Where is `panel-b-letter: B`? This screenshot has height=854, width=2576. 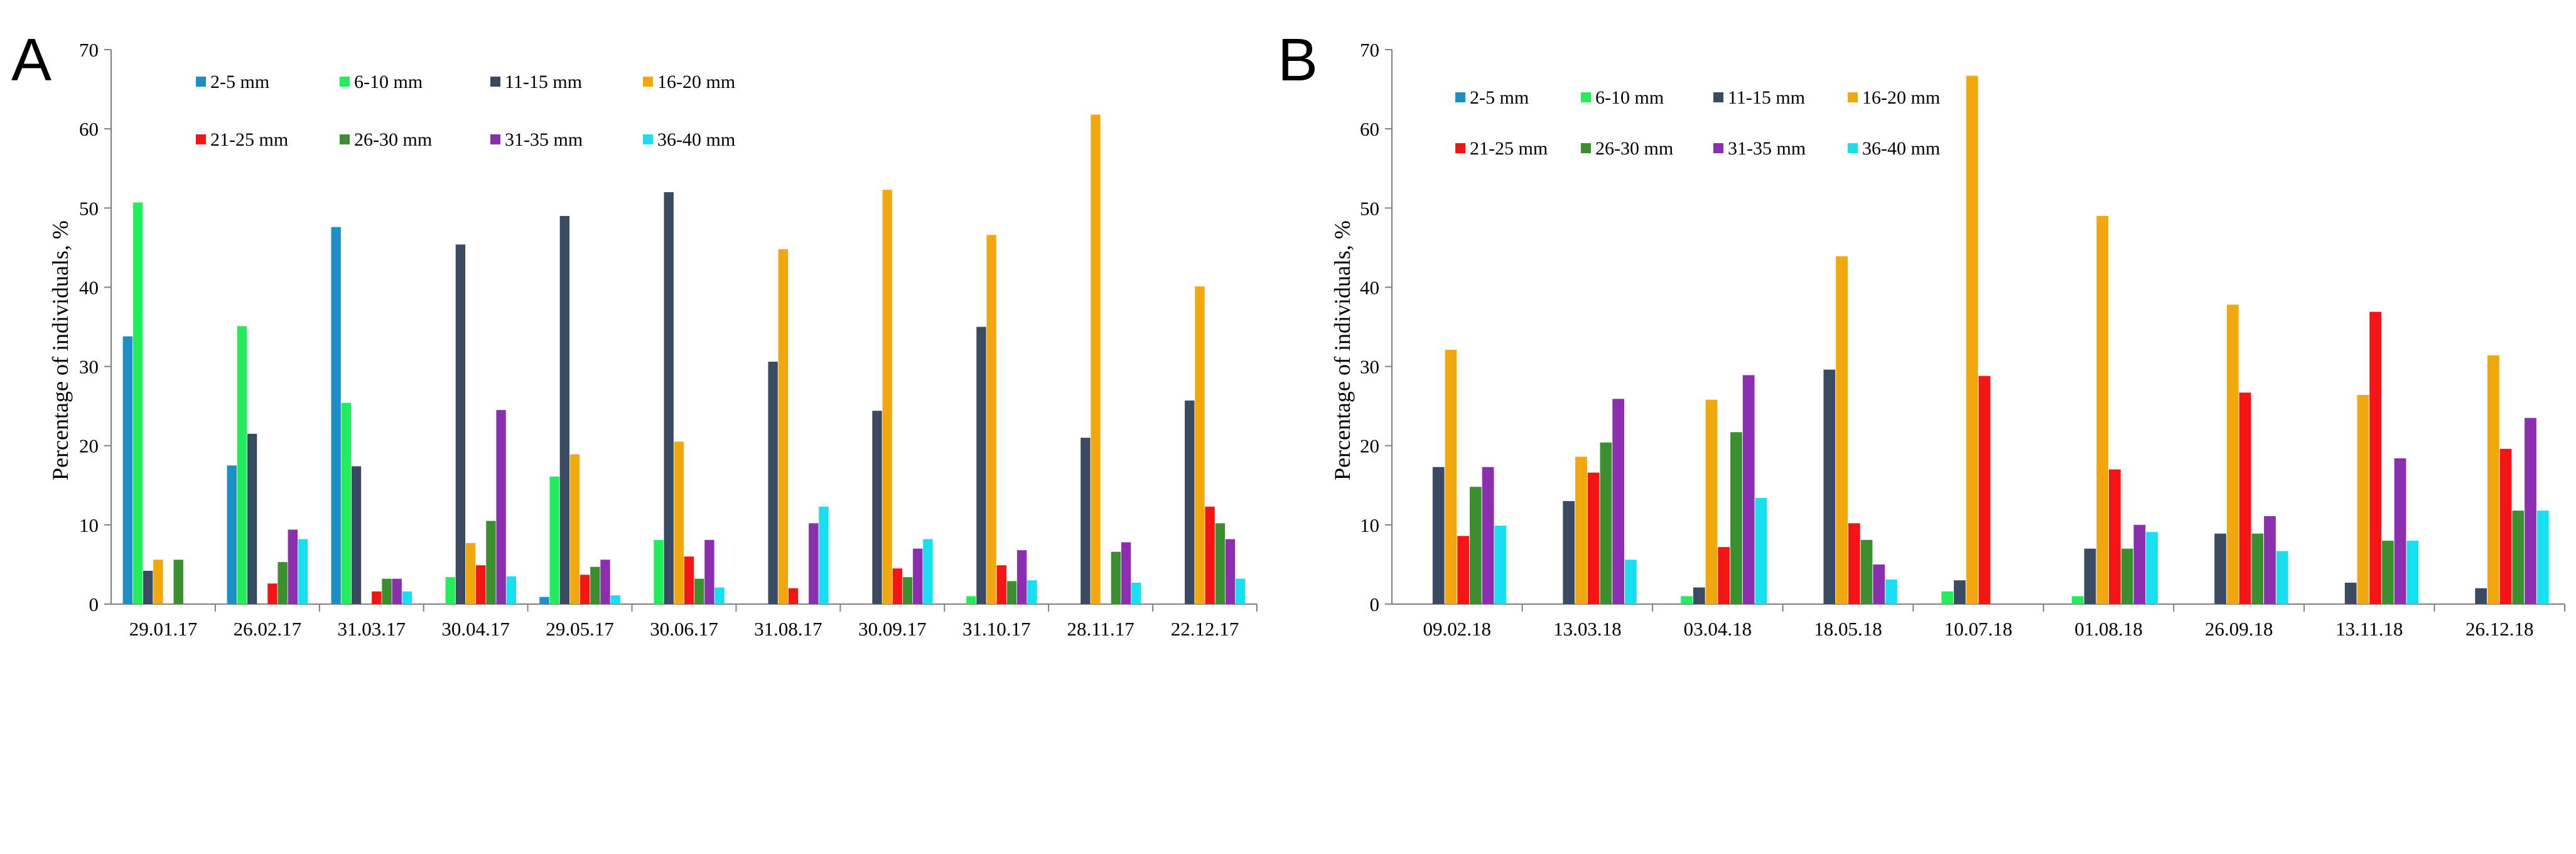 panel-b-letter: B is located at coordinates (1298, 60).